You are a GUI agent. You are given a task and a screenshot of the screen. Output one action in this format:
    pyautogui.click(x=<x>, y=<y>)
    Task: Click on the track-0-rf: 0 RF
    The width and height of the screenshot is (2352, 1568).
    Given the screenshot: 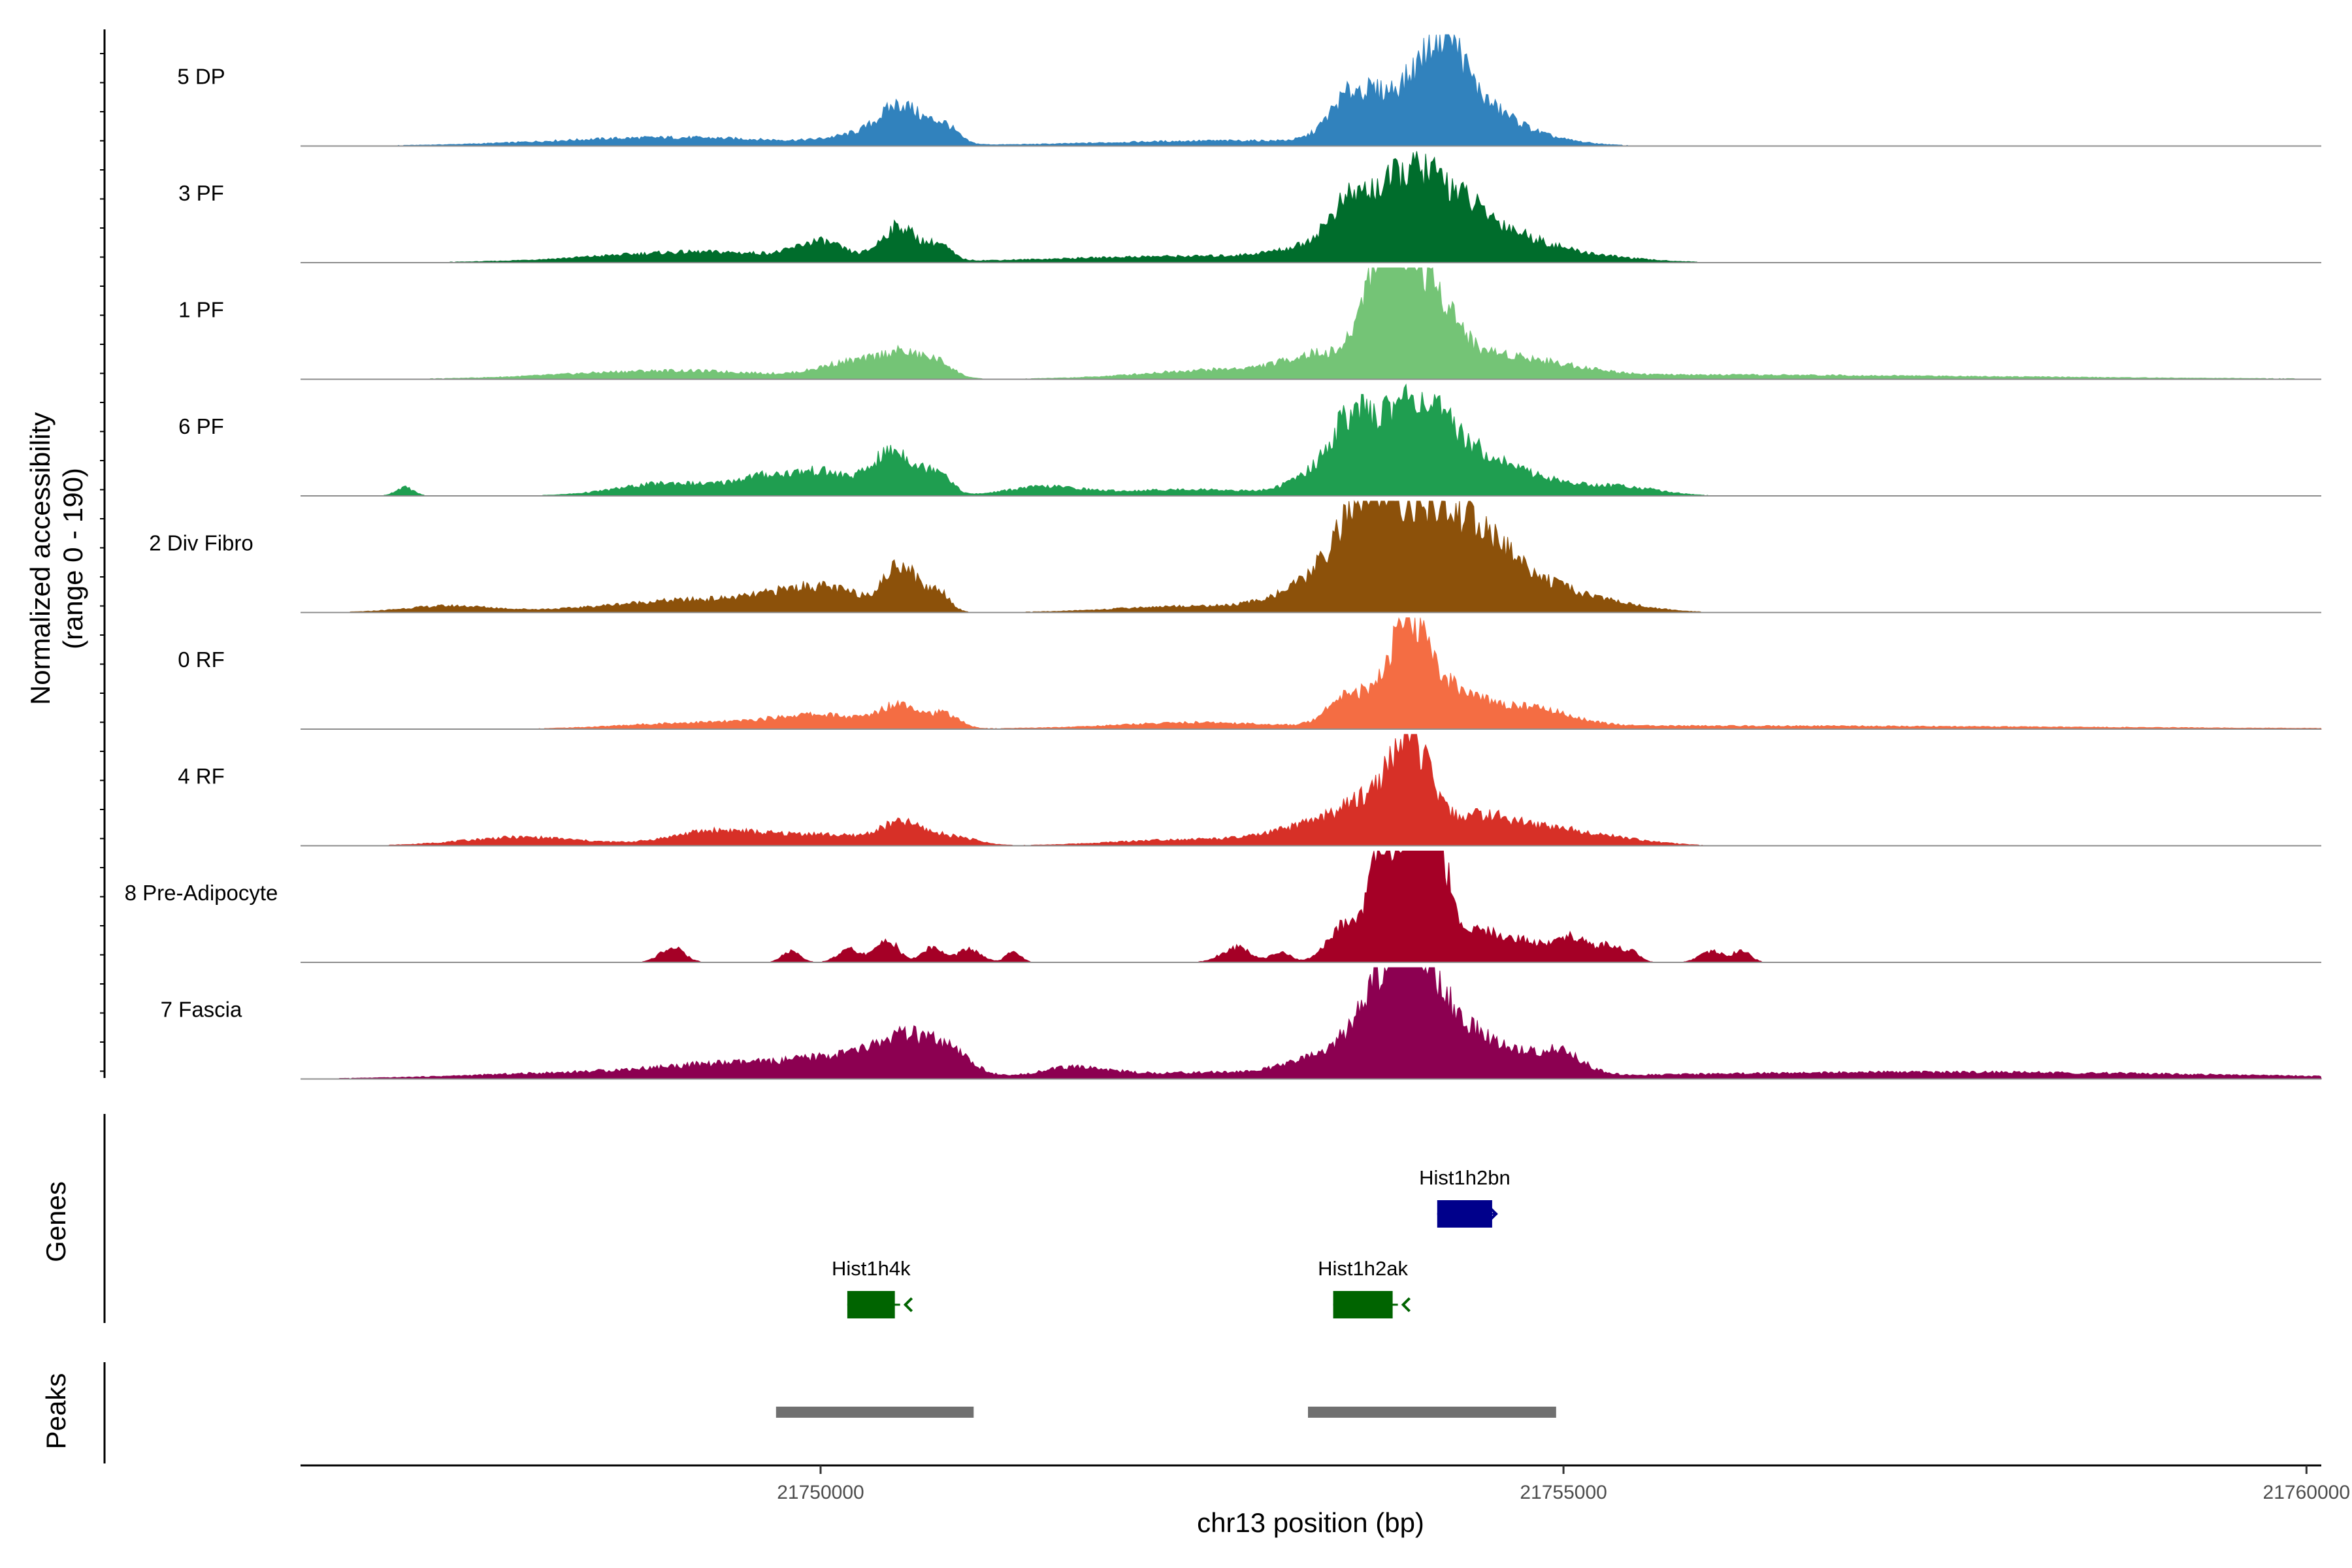 What is the action you would take?
    pyautogui.click(x=1250, y=673)
    